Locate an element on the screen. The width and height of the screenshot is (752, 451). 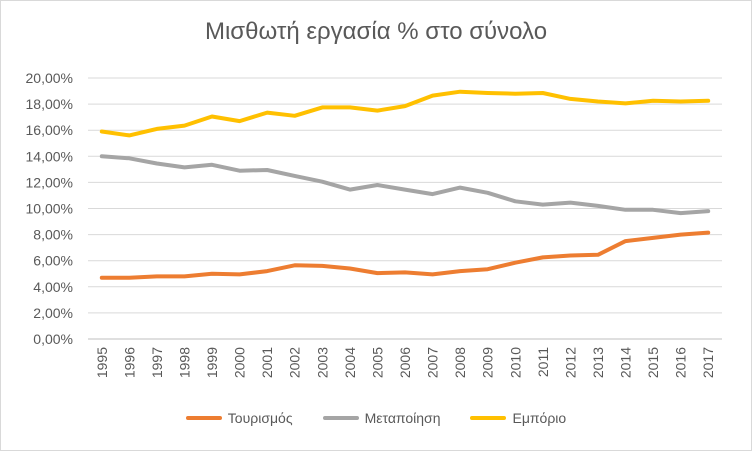
y-tick-label: 14,00% is located at coordinates (49, 156).